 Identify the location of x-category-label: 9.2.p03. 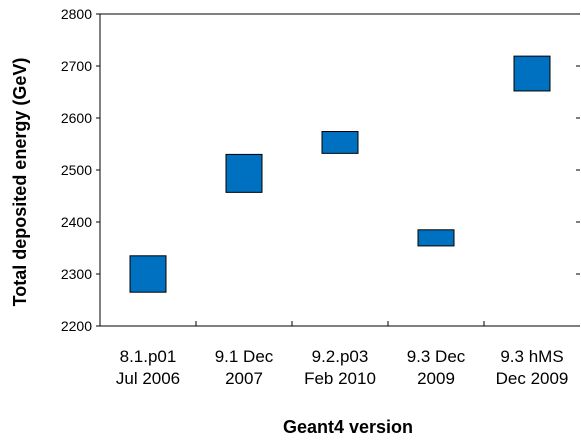
(340, 356).